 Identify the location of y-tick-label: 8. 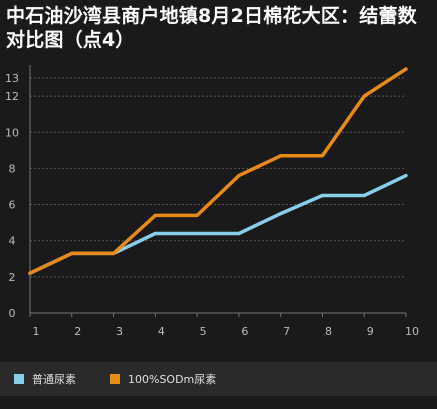
(12, 168).